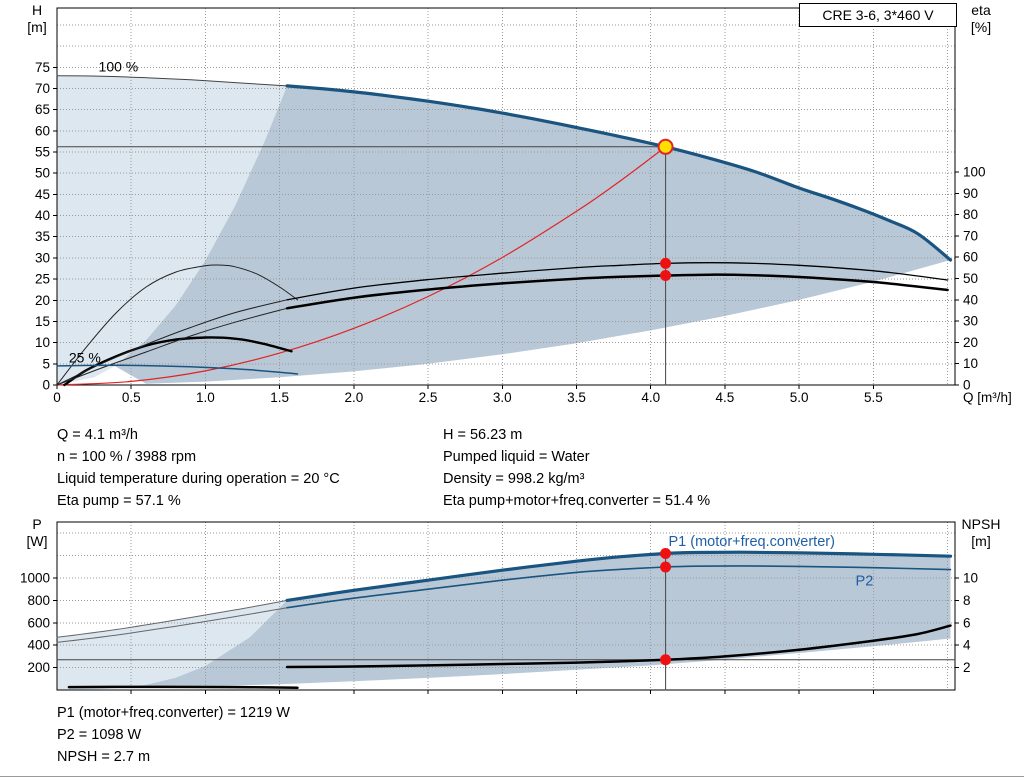  I want to click on right-tick-label: 50, so click(970, 278).